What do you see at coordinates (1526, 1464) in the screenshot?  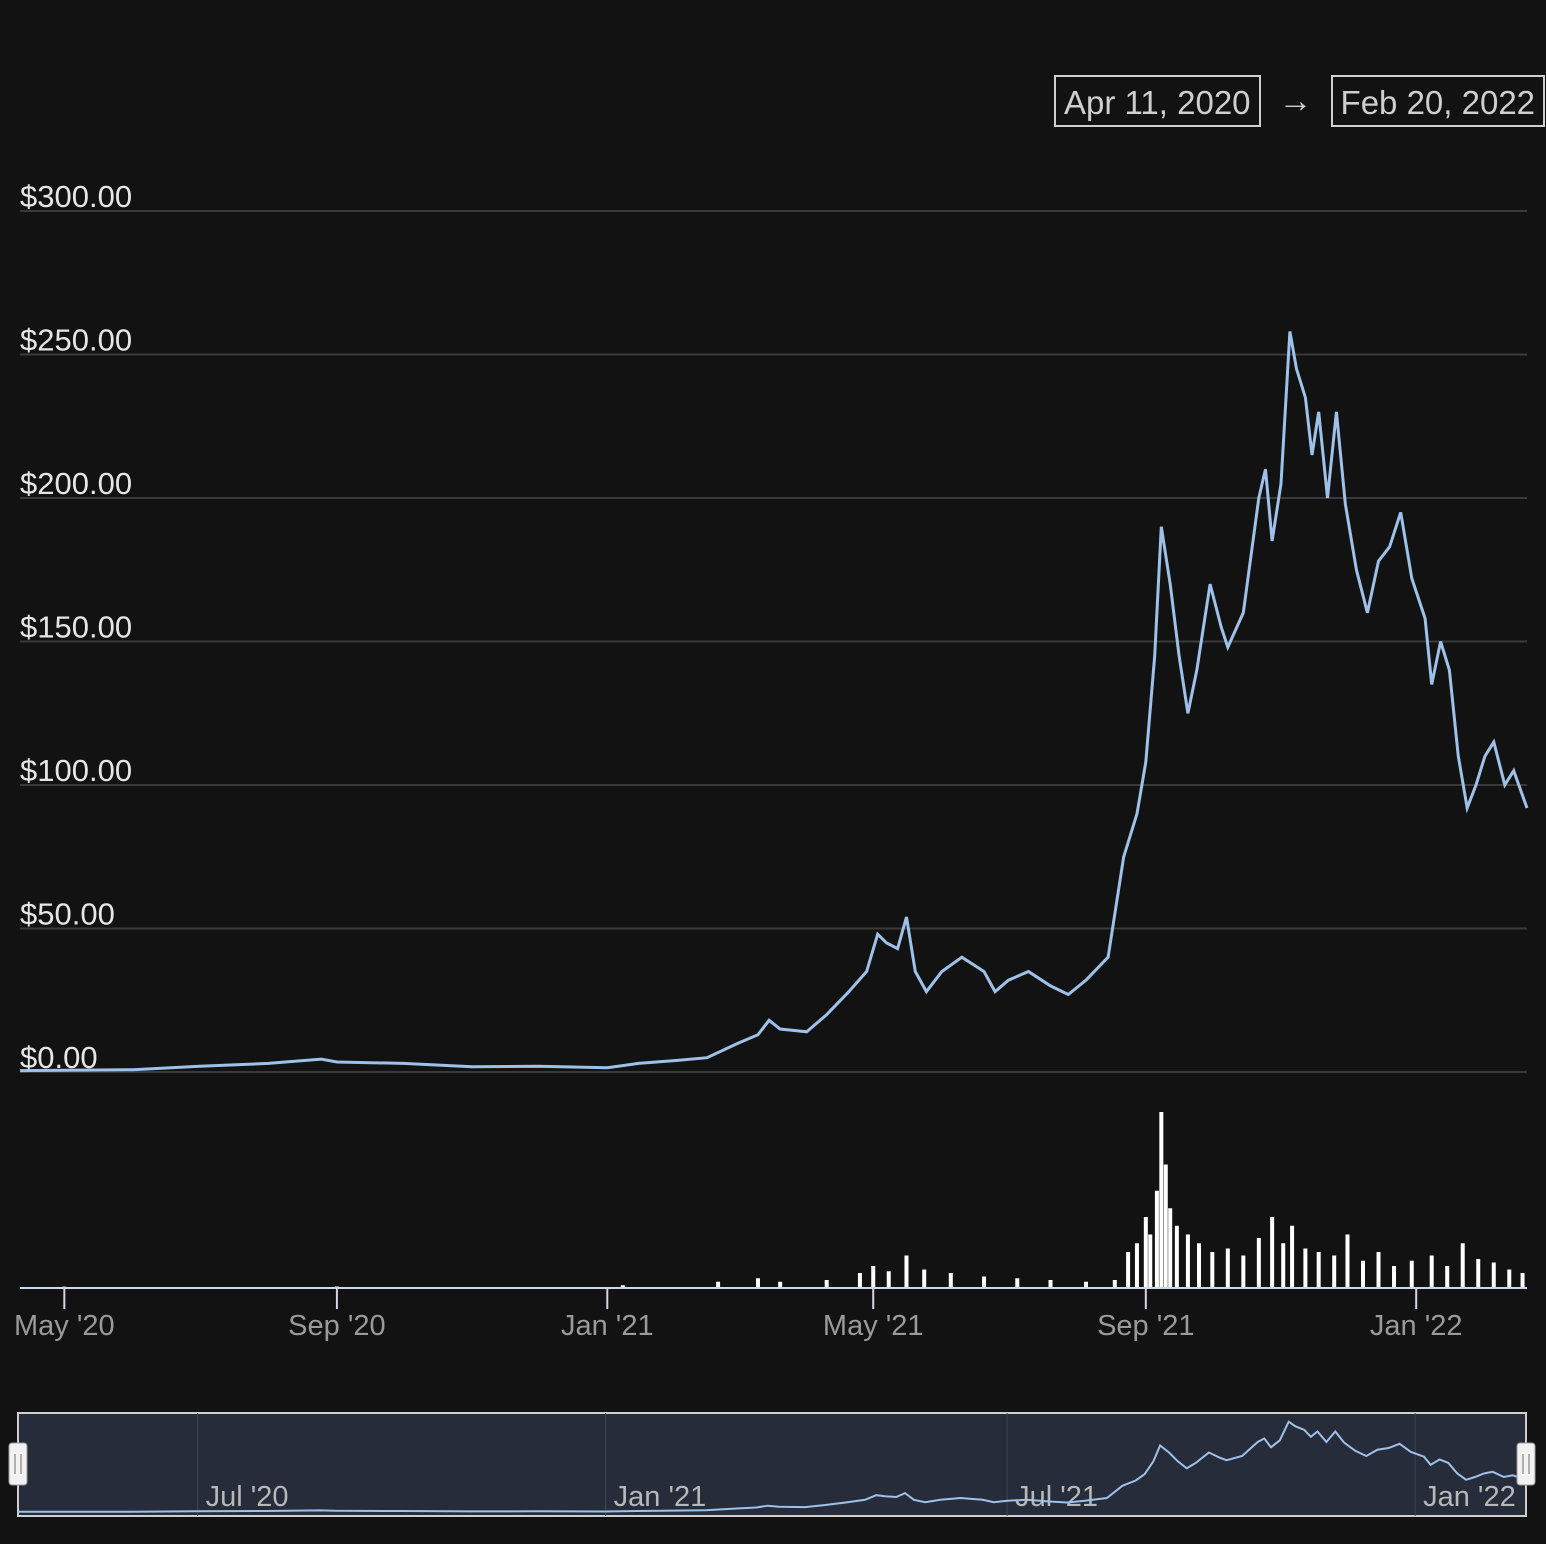 I see `navigator-right-handle` at bounding box center [1526, 1464].